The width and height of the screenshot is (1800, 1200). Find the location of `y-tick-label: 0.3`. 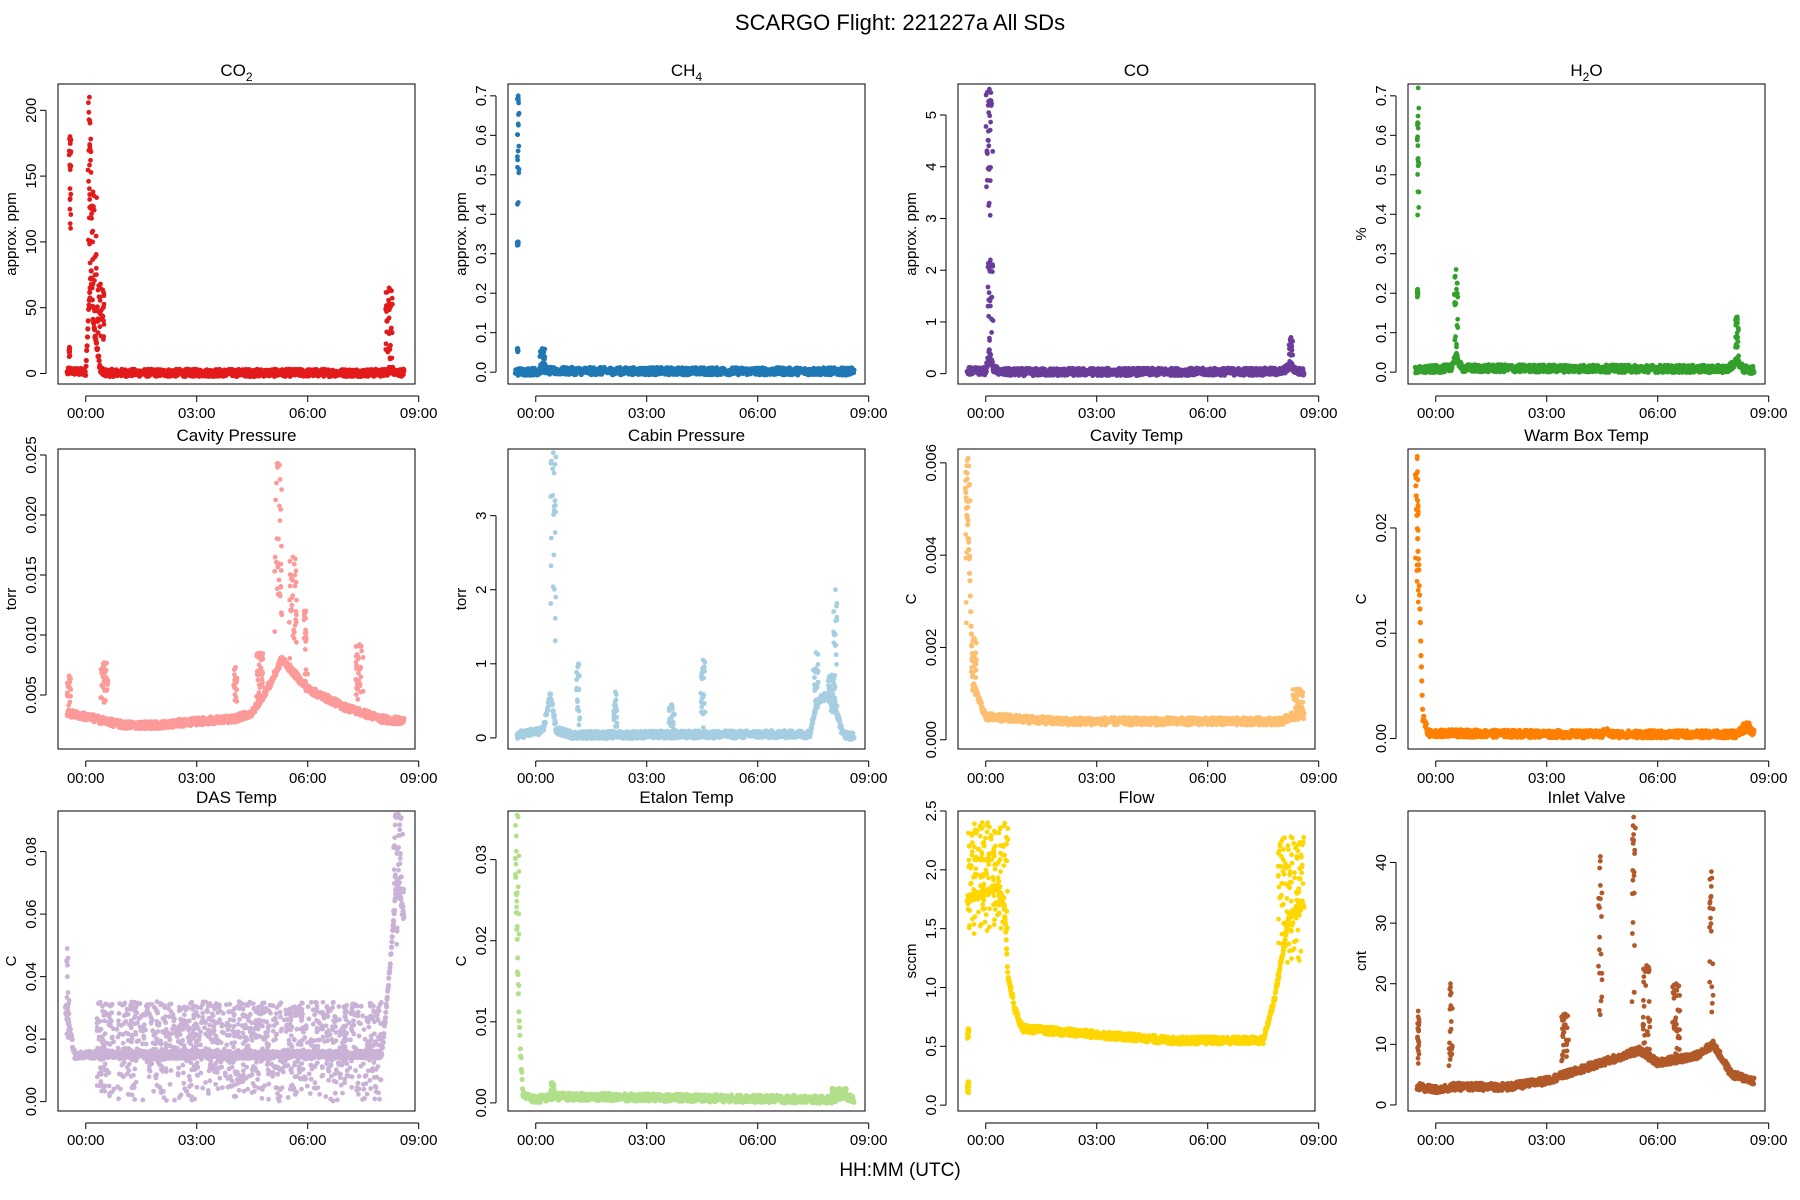

y-tick-label: 0.3 is located at coordinates (481, 253).